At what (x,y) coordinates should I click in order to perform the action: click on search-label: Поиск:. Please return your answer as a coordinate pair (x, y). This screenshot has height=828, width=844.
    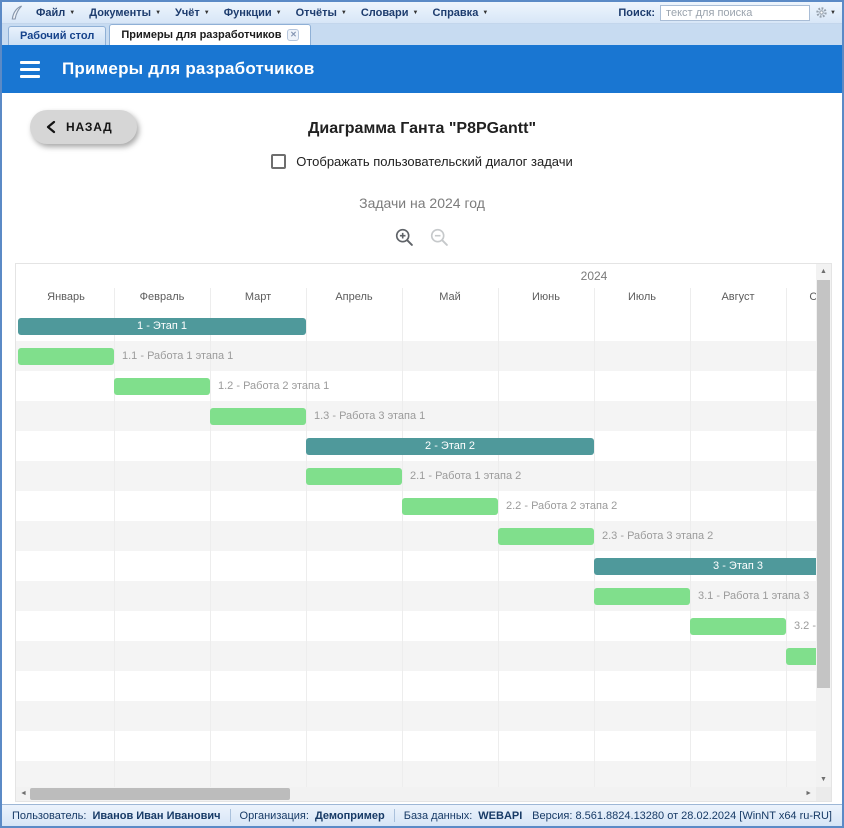
    Looking at the image, I should click on (637, 12).